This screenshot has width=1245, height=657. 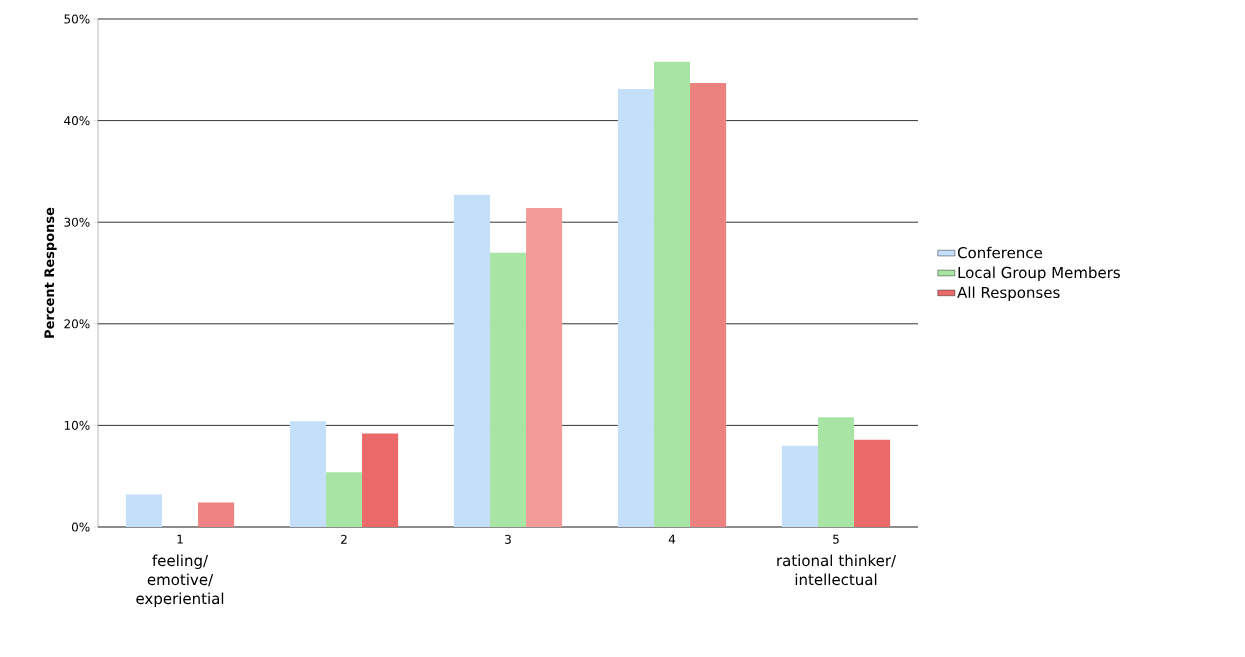 I want to click on x-tick-label: 2, so click(x=344, y=539).